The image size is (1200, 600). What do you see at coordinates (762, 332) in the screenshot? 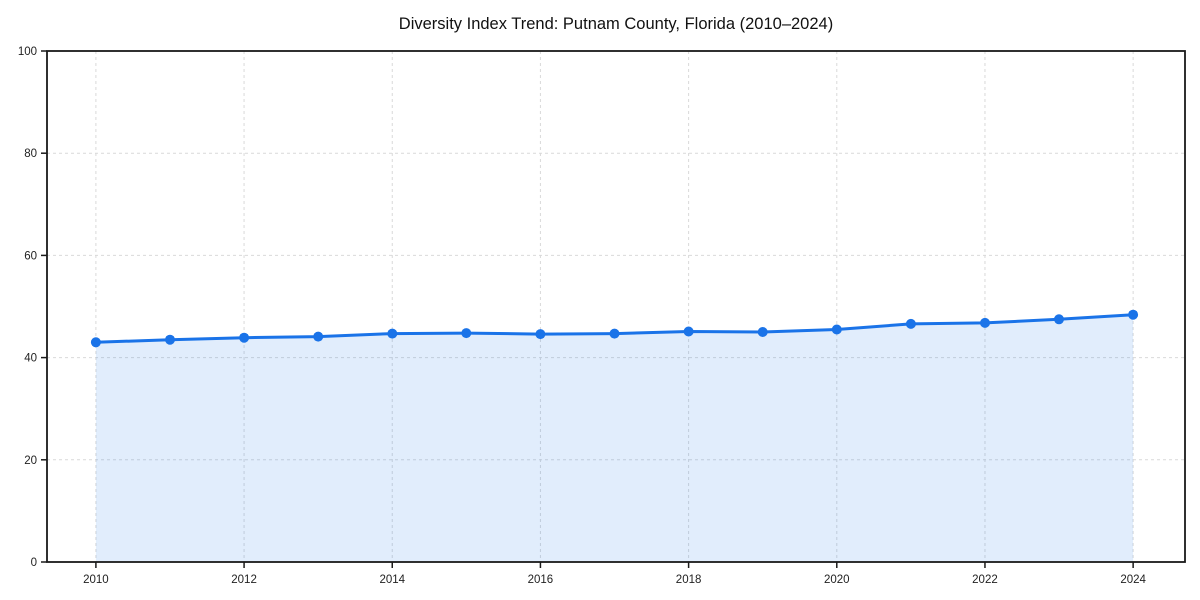
I see `data-point-2019` at bounding box center [762, 332].